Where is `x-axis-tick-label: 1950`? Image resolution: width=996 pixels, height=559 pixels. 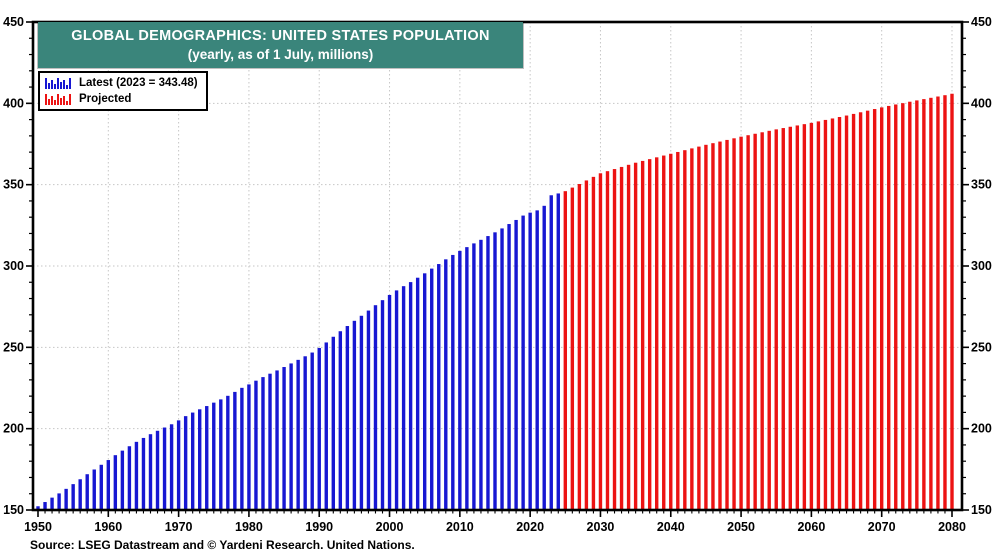 x-axis-tick-label: 1950 is located at coordinates (38, 527).